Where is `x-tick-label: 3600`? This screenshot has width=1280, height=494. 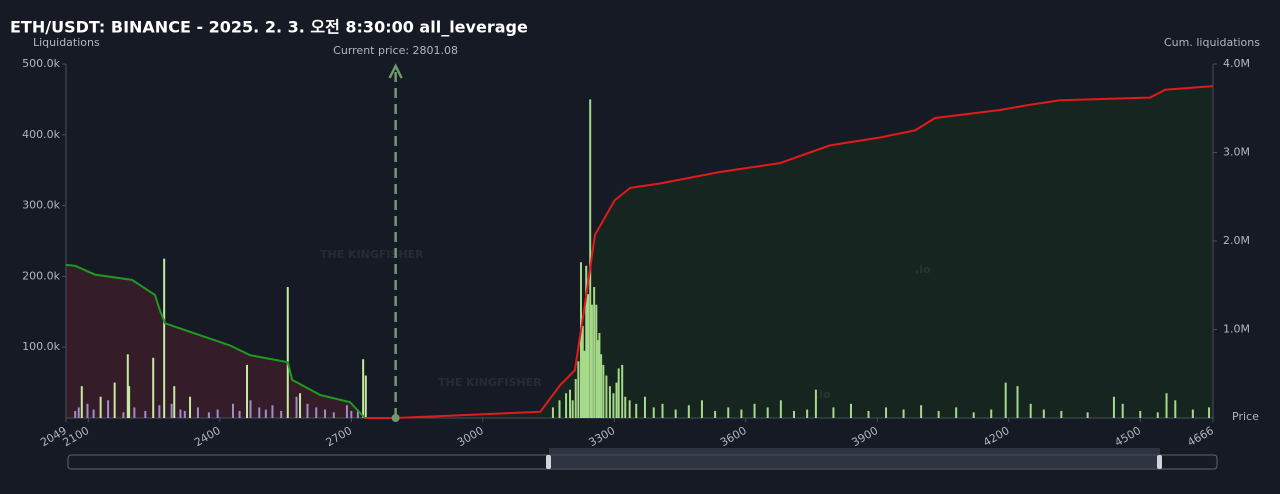
x-tick-label: 3600 is located at coordinates (733, 436).